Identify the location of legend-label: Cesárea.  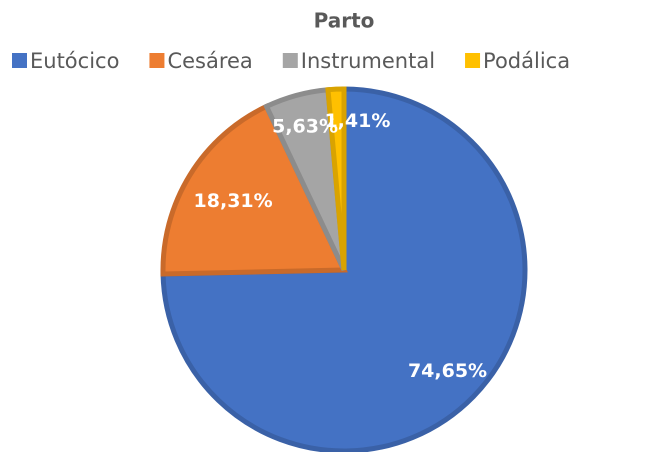
(209, 61).